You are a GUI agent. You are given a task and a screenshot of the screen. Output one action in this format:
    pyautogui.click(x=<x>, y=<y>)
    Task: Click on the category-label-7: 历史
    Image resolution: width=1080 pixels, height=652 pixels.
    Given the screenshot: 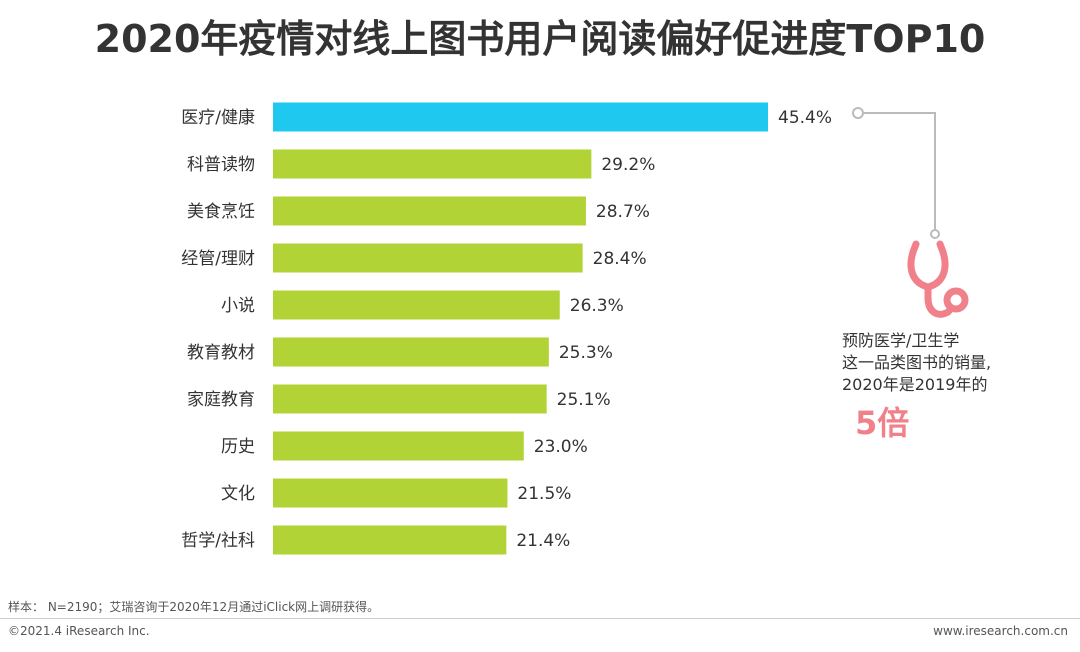 What is the action you would take?
    pyautogui.click(x=238, y=447)
    